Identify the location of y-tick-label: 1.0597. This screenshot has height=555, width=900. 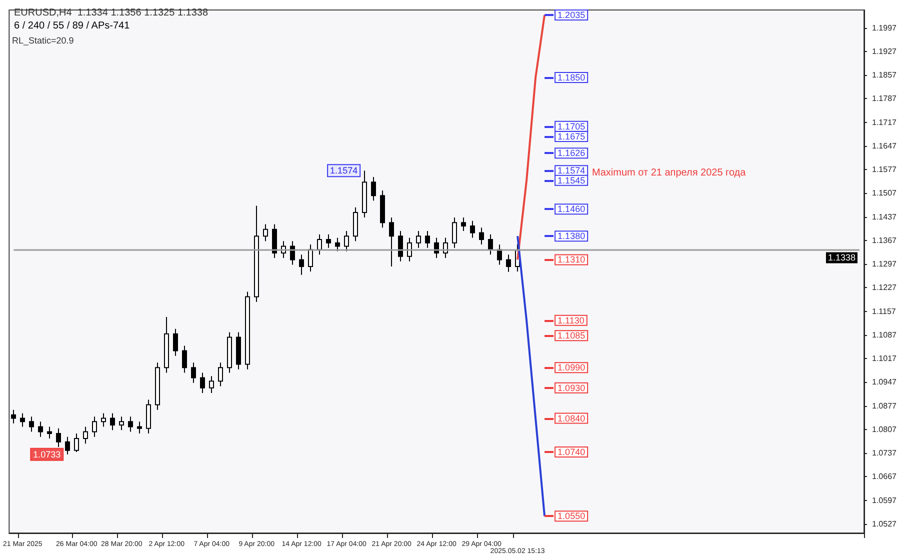
(885, 500).